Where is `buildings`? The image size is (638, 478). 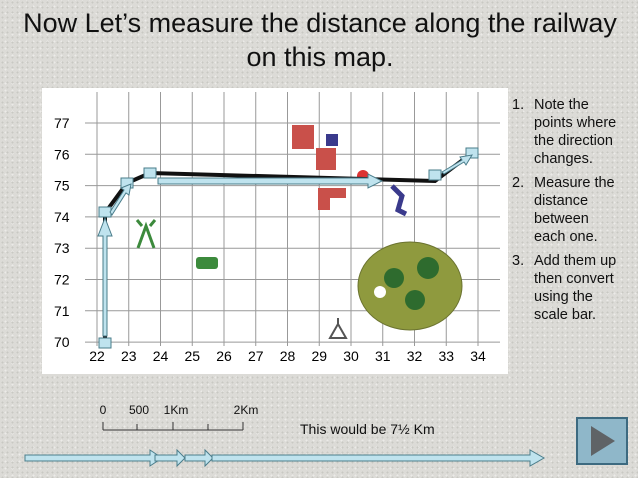 buildings is located at coordinates (319, 167).